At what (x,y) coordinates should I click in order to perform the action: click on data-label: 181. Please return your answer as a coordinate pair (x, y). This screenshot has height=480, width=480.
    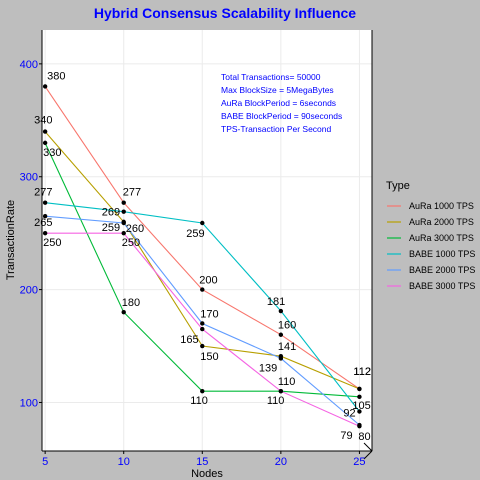
    Looking at the image, I should click on (276, 302).